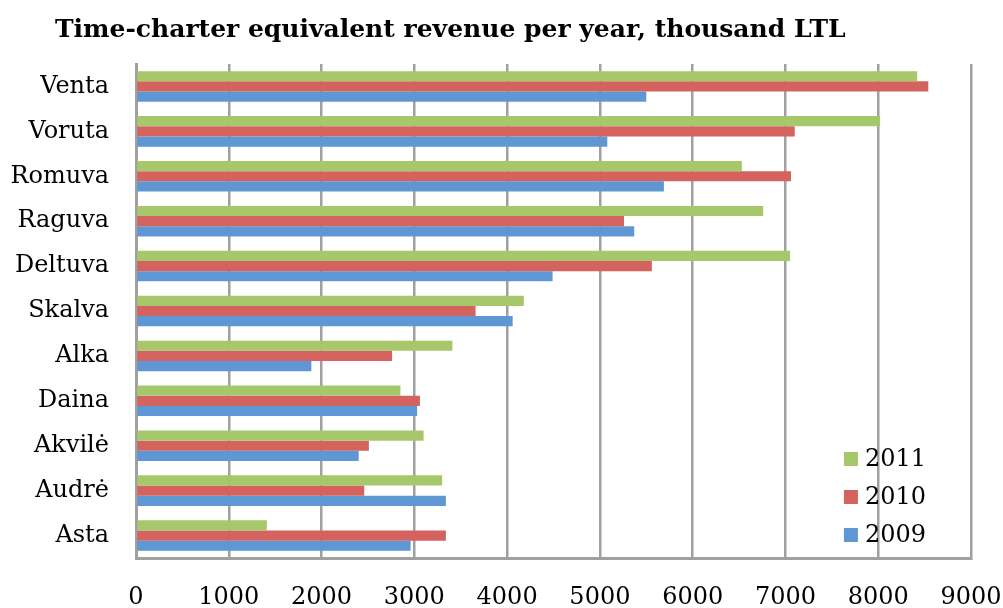 This screenshot has height=608, width=1003. Describe the element at coordinates (693, 594) in the screenshot. I see `x-tick-label: 6000` at that location.